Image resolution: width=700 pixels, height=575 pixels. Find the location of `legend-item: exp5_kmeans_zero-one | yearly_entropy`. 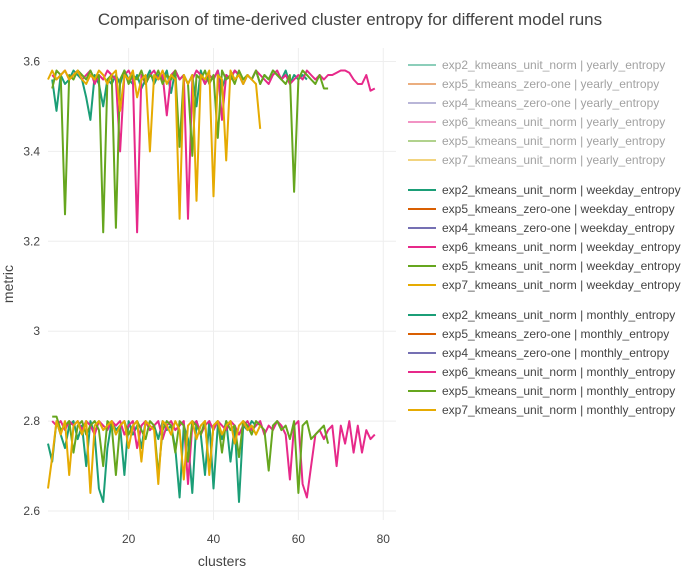

legend-item: exp5_kmeans_zero-one | yearly_entropy is located at coordinates (533, 84).